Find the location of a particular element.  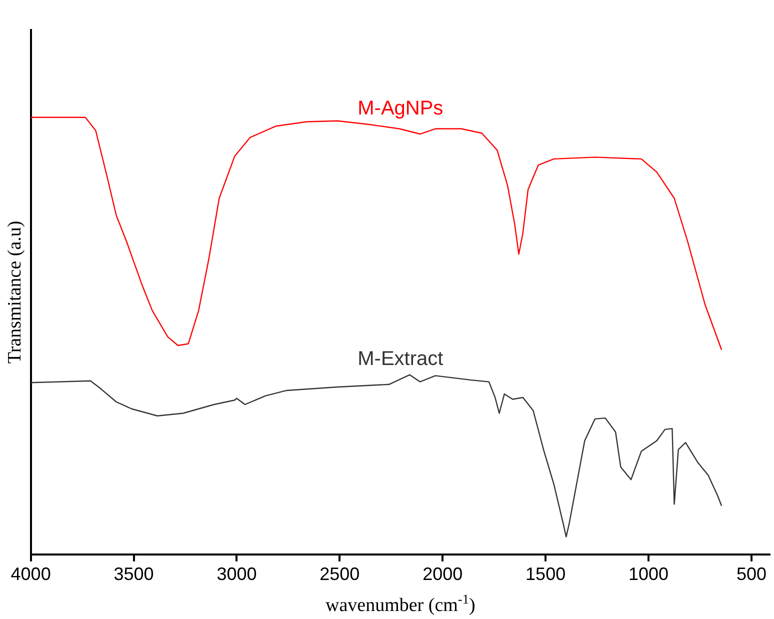

x-tick-label: 3000 is located at coordinates (236, 574).